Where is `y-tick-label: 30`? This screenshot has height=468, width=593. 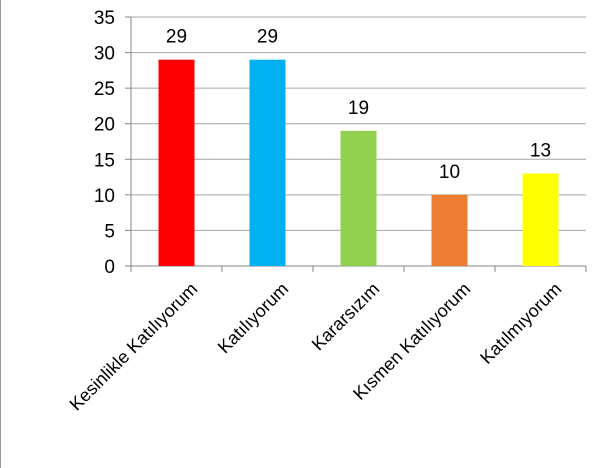
y-tick-label: 30 is located at coordinates (104, 54).